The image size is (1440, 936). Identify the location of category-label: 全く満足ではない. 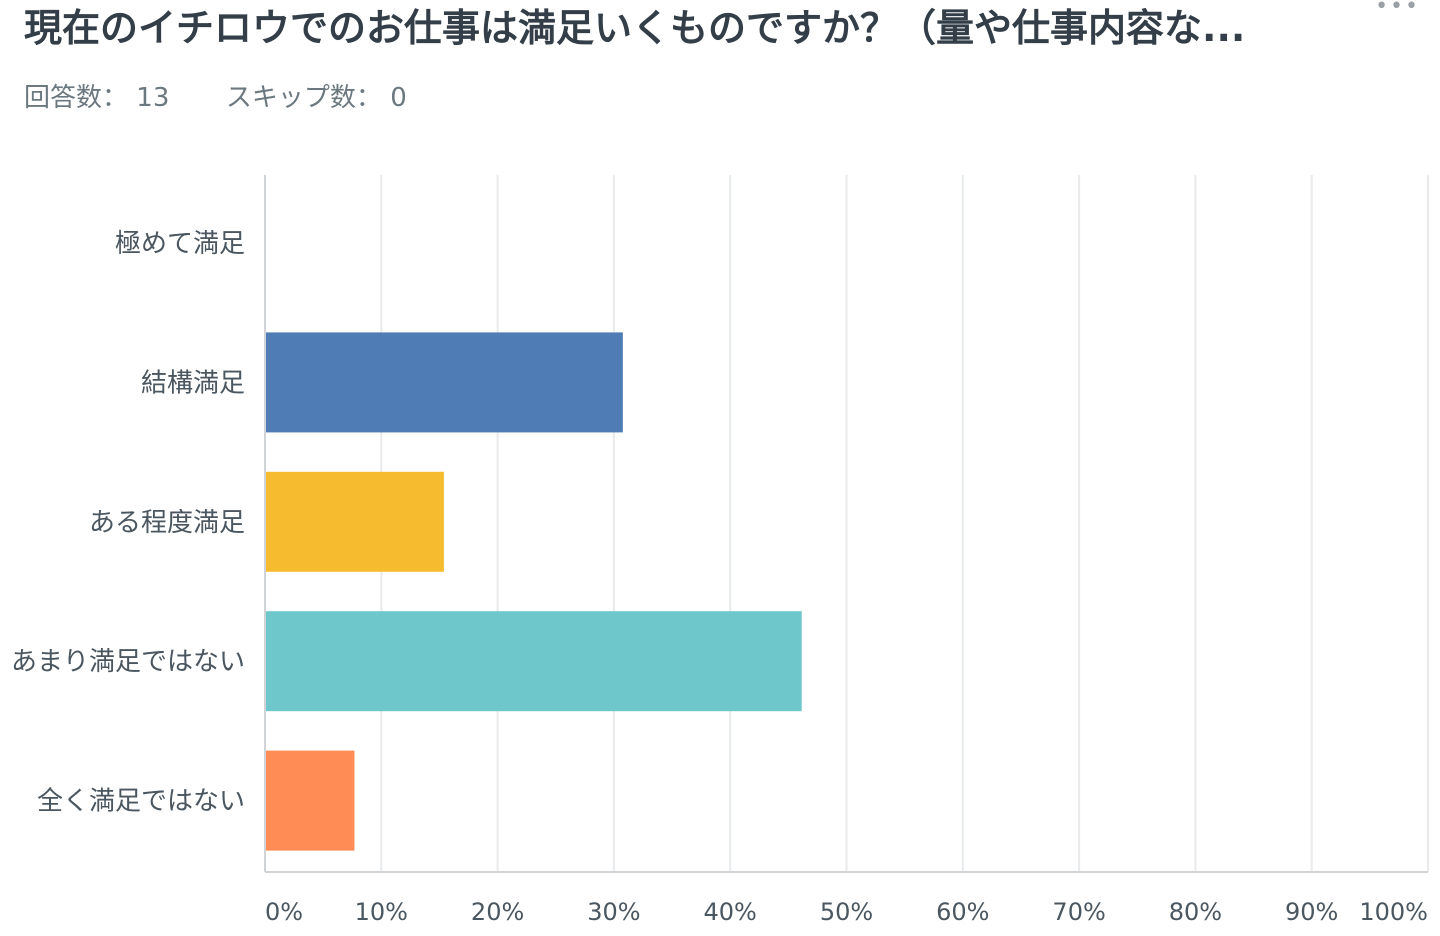
(141, 802).